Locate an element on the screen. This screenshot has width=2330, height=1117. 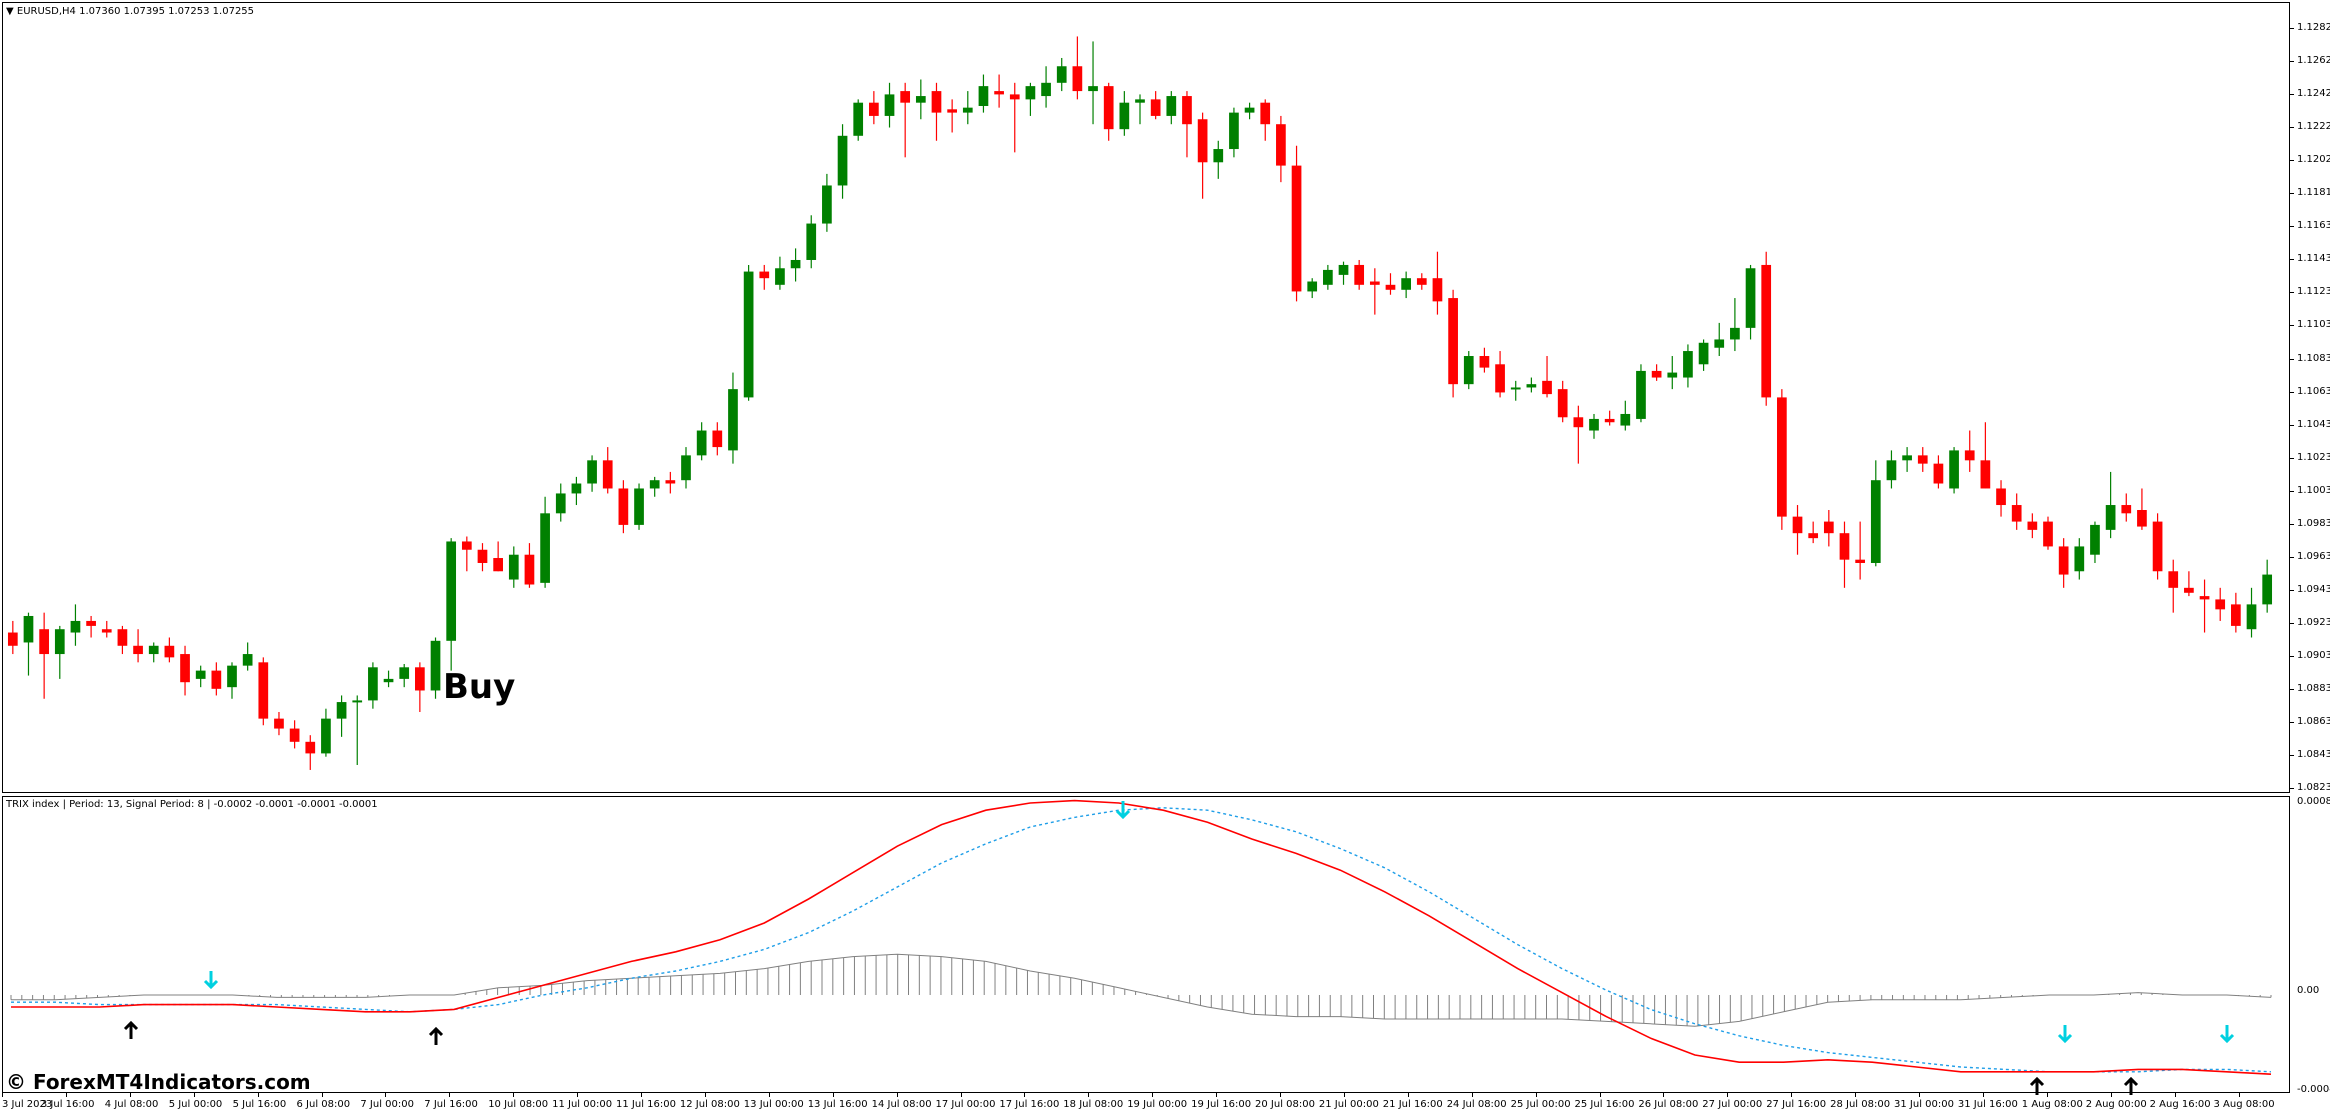
price-tick-label: 1.10830 is located at coordinates (2313, 358).